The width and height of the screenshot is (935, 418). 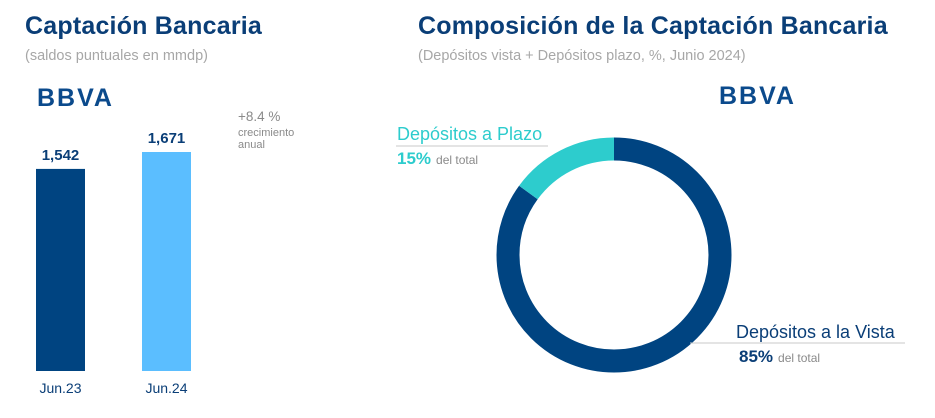 What do you see at coordinates (75, 98) in the screenshot?
I see `bbva-logo-left: BBVA` at bounding box center [75, 98].